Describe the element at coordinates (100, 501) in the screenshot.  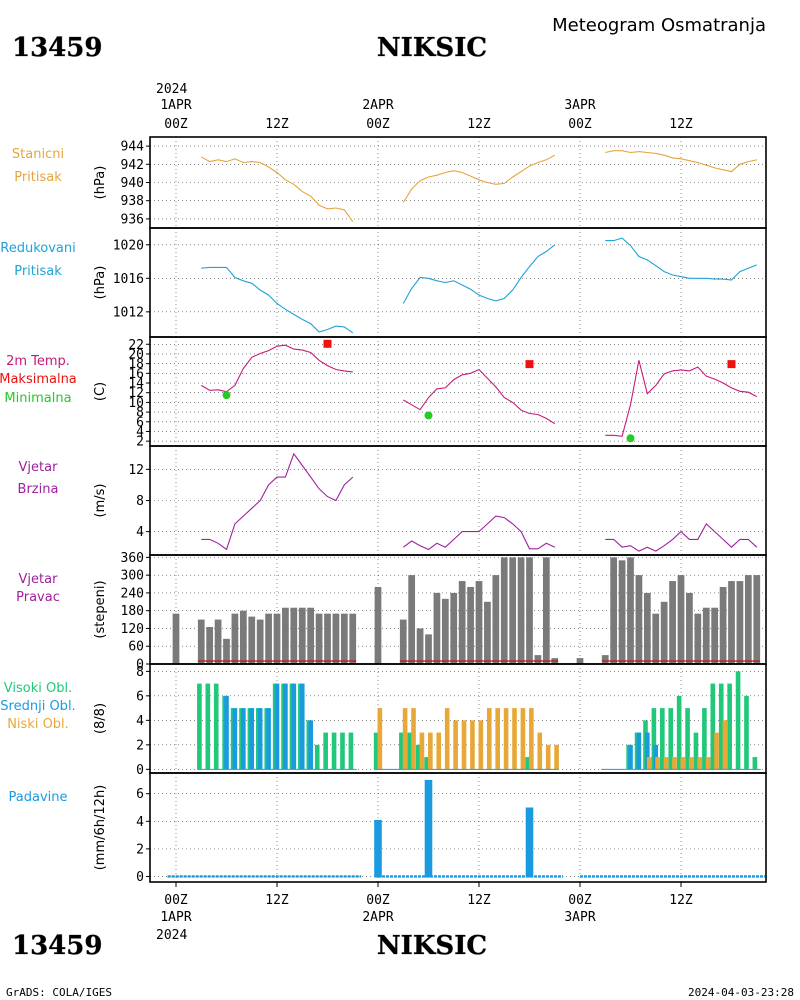
I see `y-axis-label: (m/s)` at that location.